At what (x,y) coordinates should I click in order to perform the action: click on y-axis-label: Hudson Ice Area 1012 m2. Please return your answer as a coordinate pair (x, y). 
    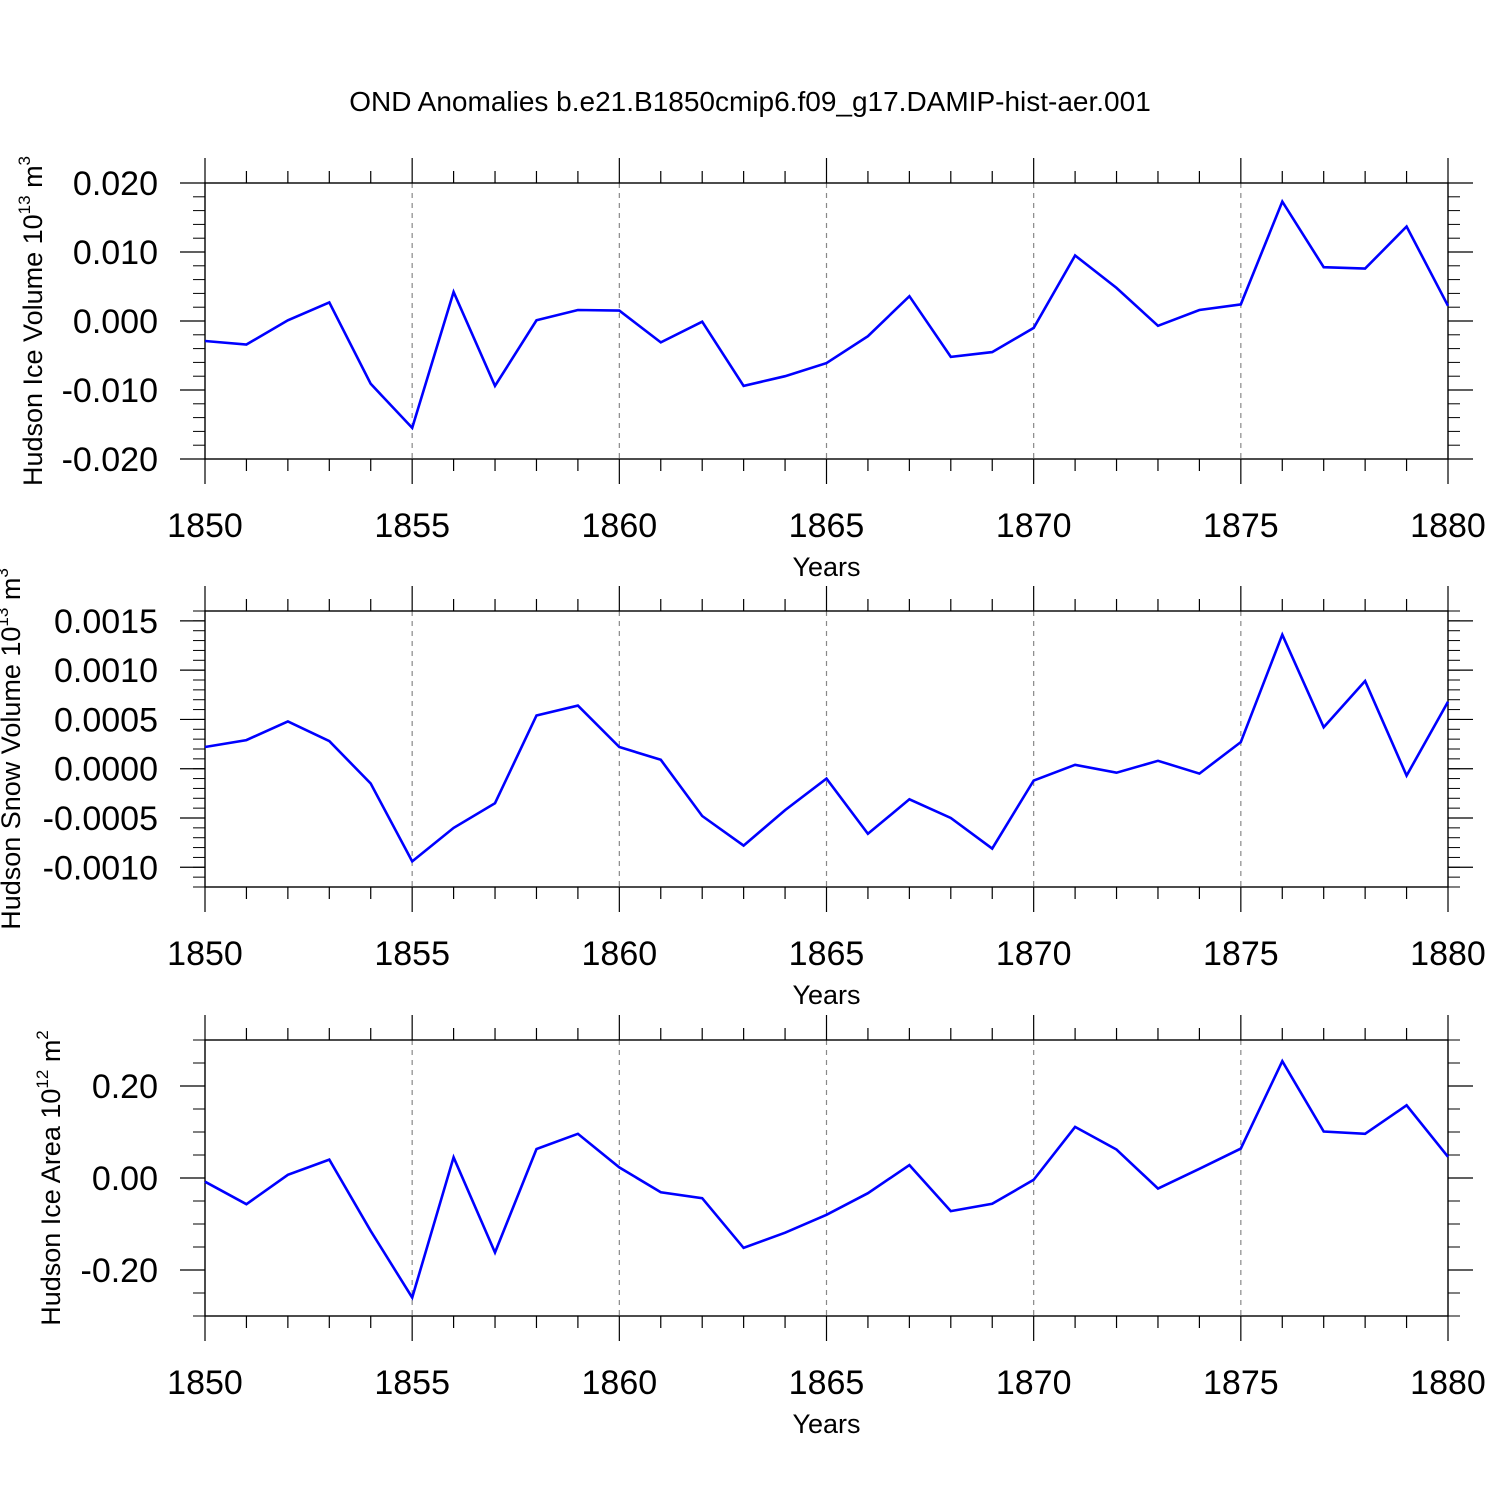
    Looking at the image, I should click on (49, 1178).